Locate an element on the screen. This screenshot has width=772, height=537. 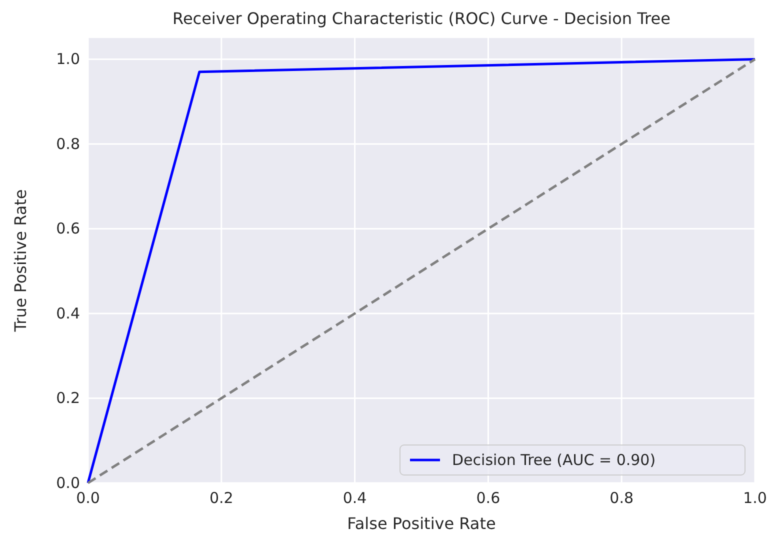
y-tick-label: 1.0 is located at coordinates (68, 59).